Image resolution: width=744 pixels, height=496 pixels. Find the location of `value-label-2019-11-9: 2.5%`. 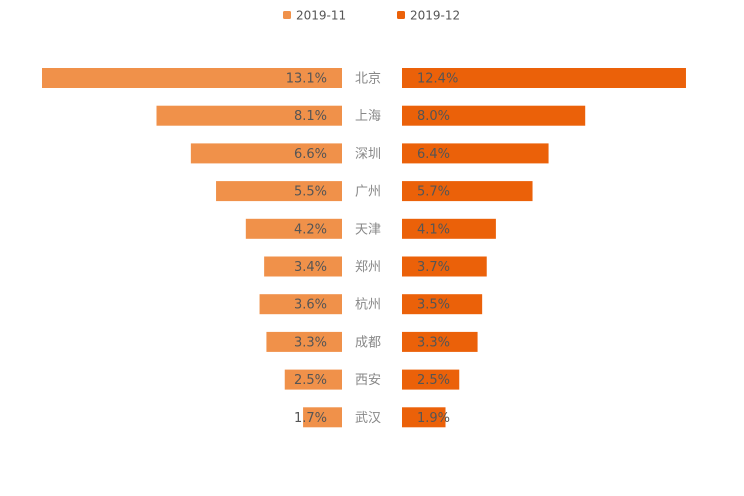

value-label-2019-11-9: 2.5% is located at coordinates (310, 380).